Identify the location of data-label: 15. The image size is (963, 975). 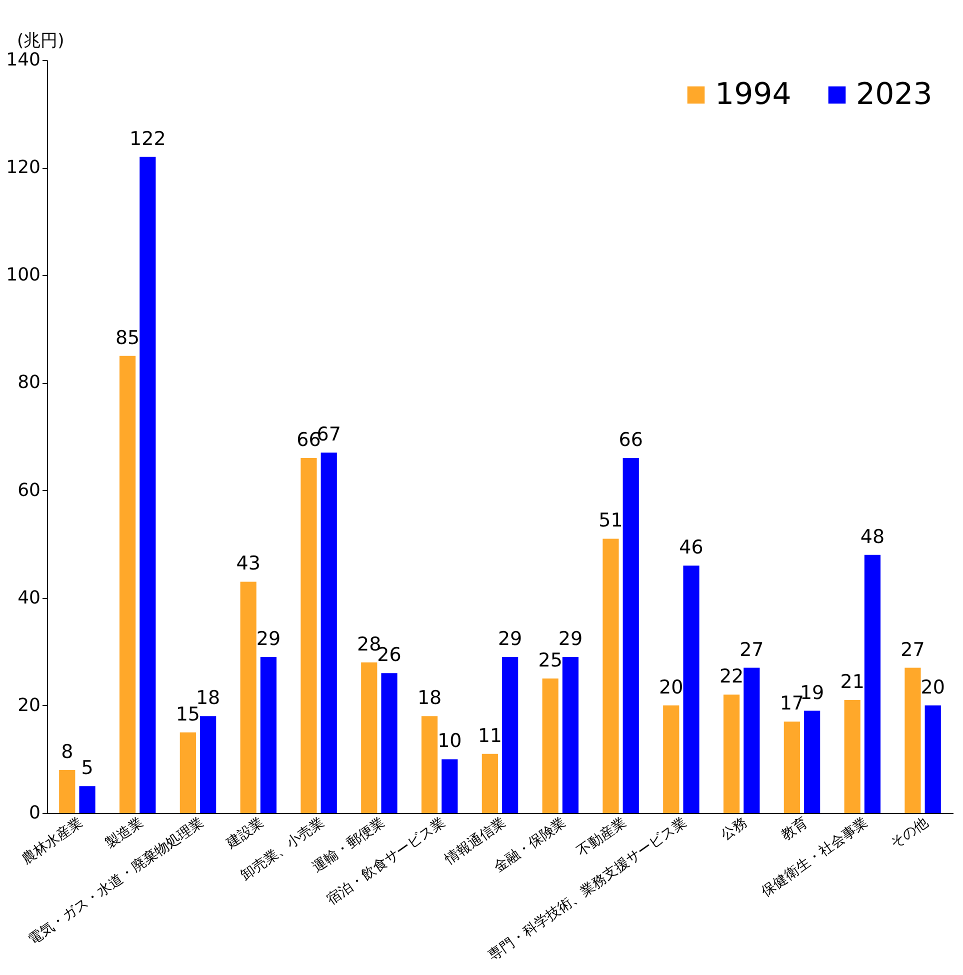
(188, 714).